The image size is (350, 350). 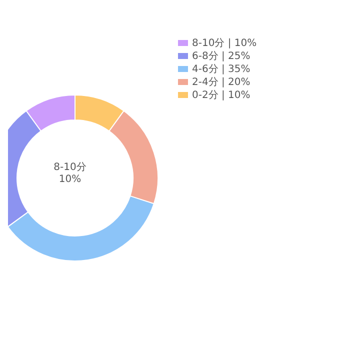 I want to click on legend-label: 8-10分 | 10%, so click(x=224, y=43).